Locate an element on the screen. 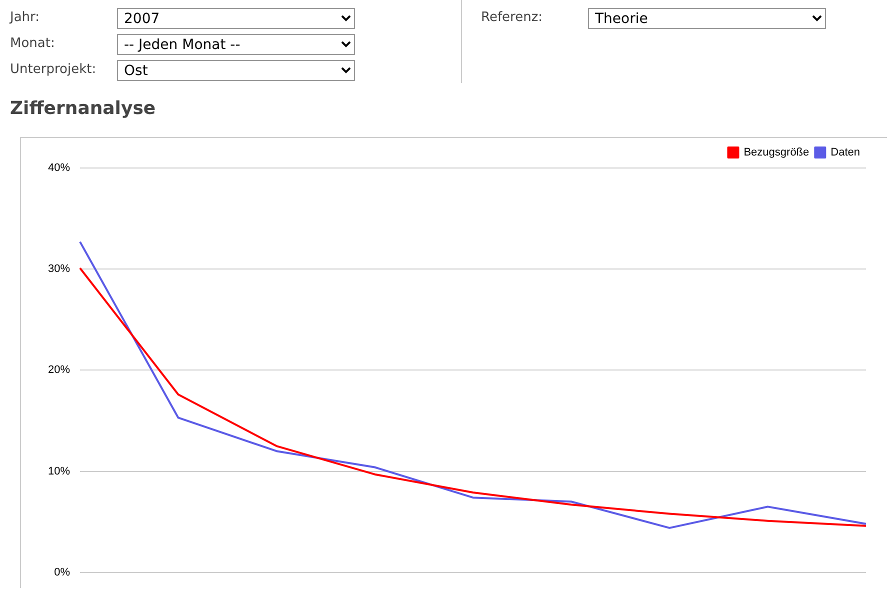 The image size is (888, 589). y-tick-label: 10% is located at coordinates (59, 471).